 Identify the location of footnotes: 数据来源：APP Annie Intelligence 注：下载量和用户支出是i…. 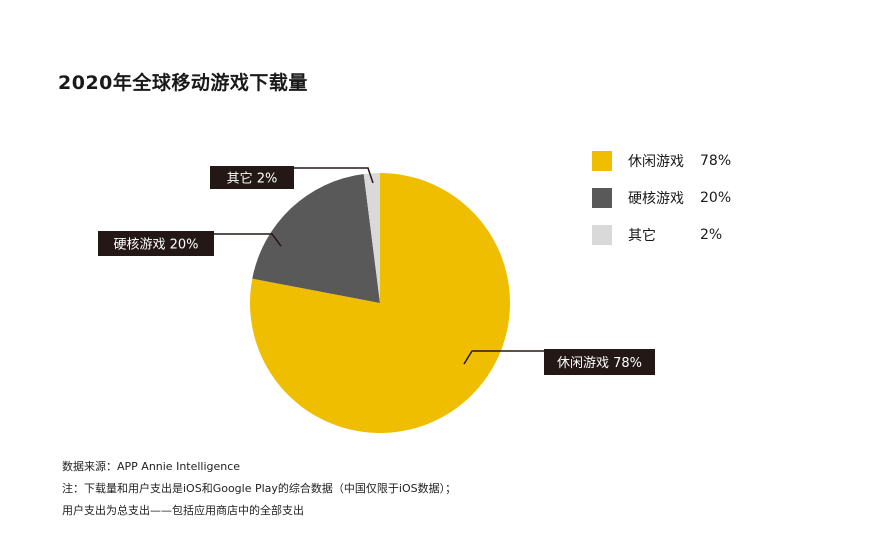
(259, 489).